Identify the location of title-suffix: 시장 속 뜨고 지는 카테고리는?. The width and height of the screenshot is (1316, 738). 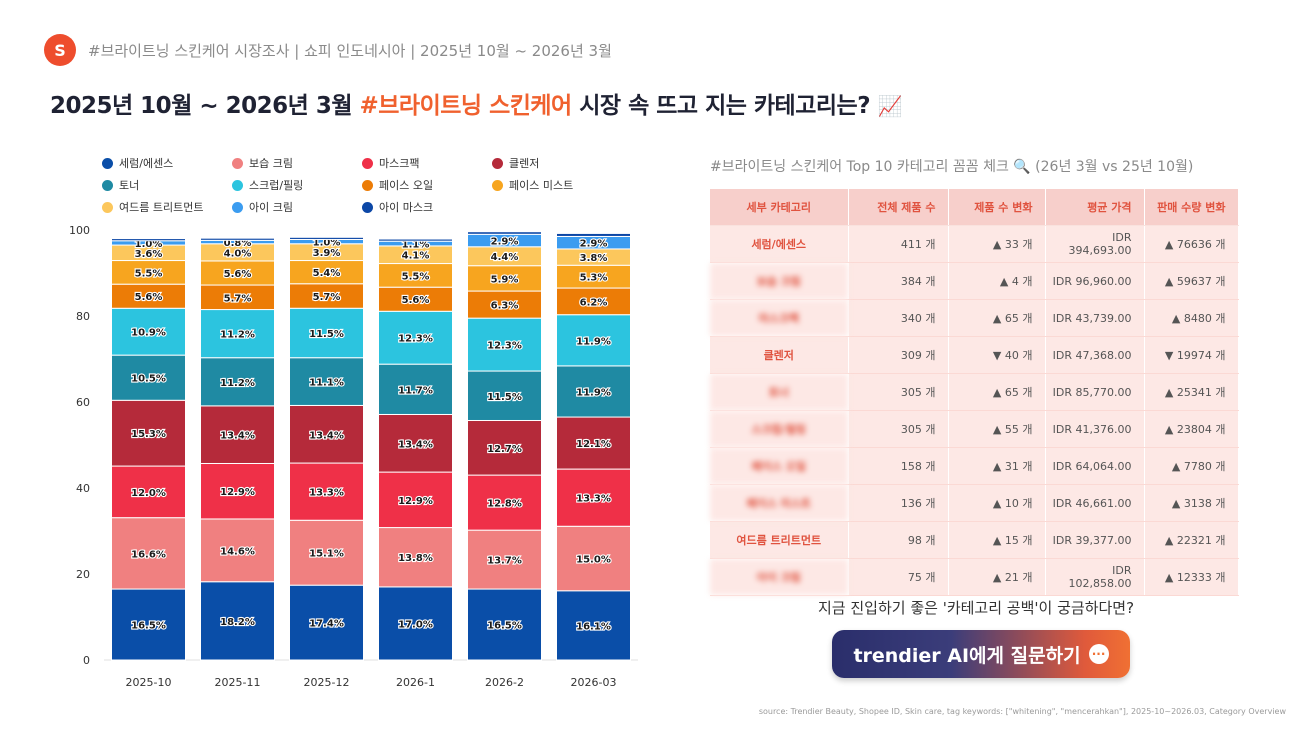
(724, 106).